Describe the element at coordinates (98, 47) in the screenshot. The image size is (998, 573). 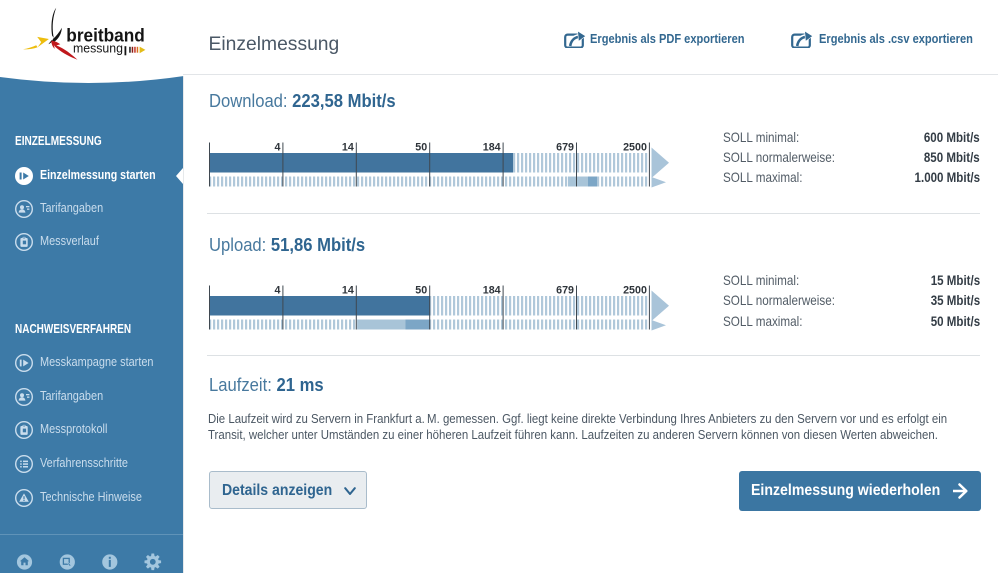
I see `svg-text: messung` at that location.